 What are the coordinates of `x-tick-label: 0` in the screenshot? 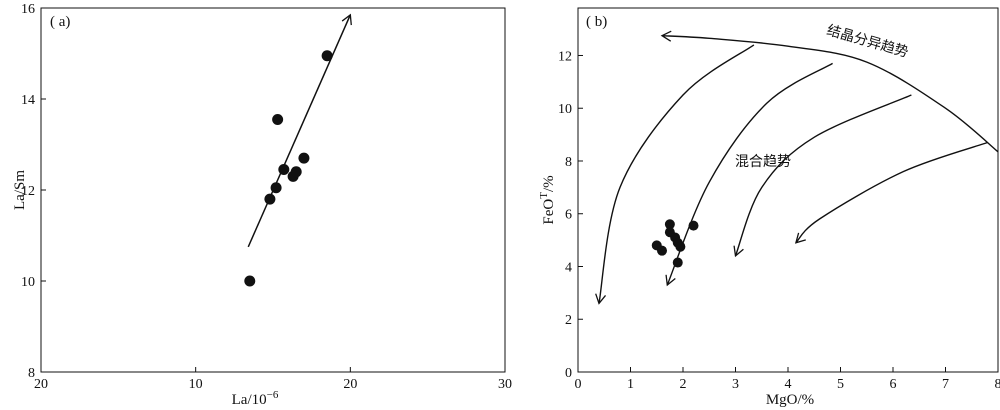 It's located at (578, 384).